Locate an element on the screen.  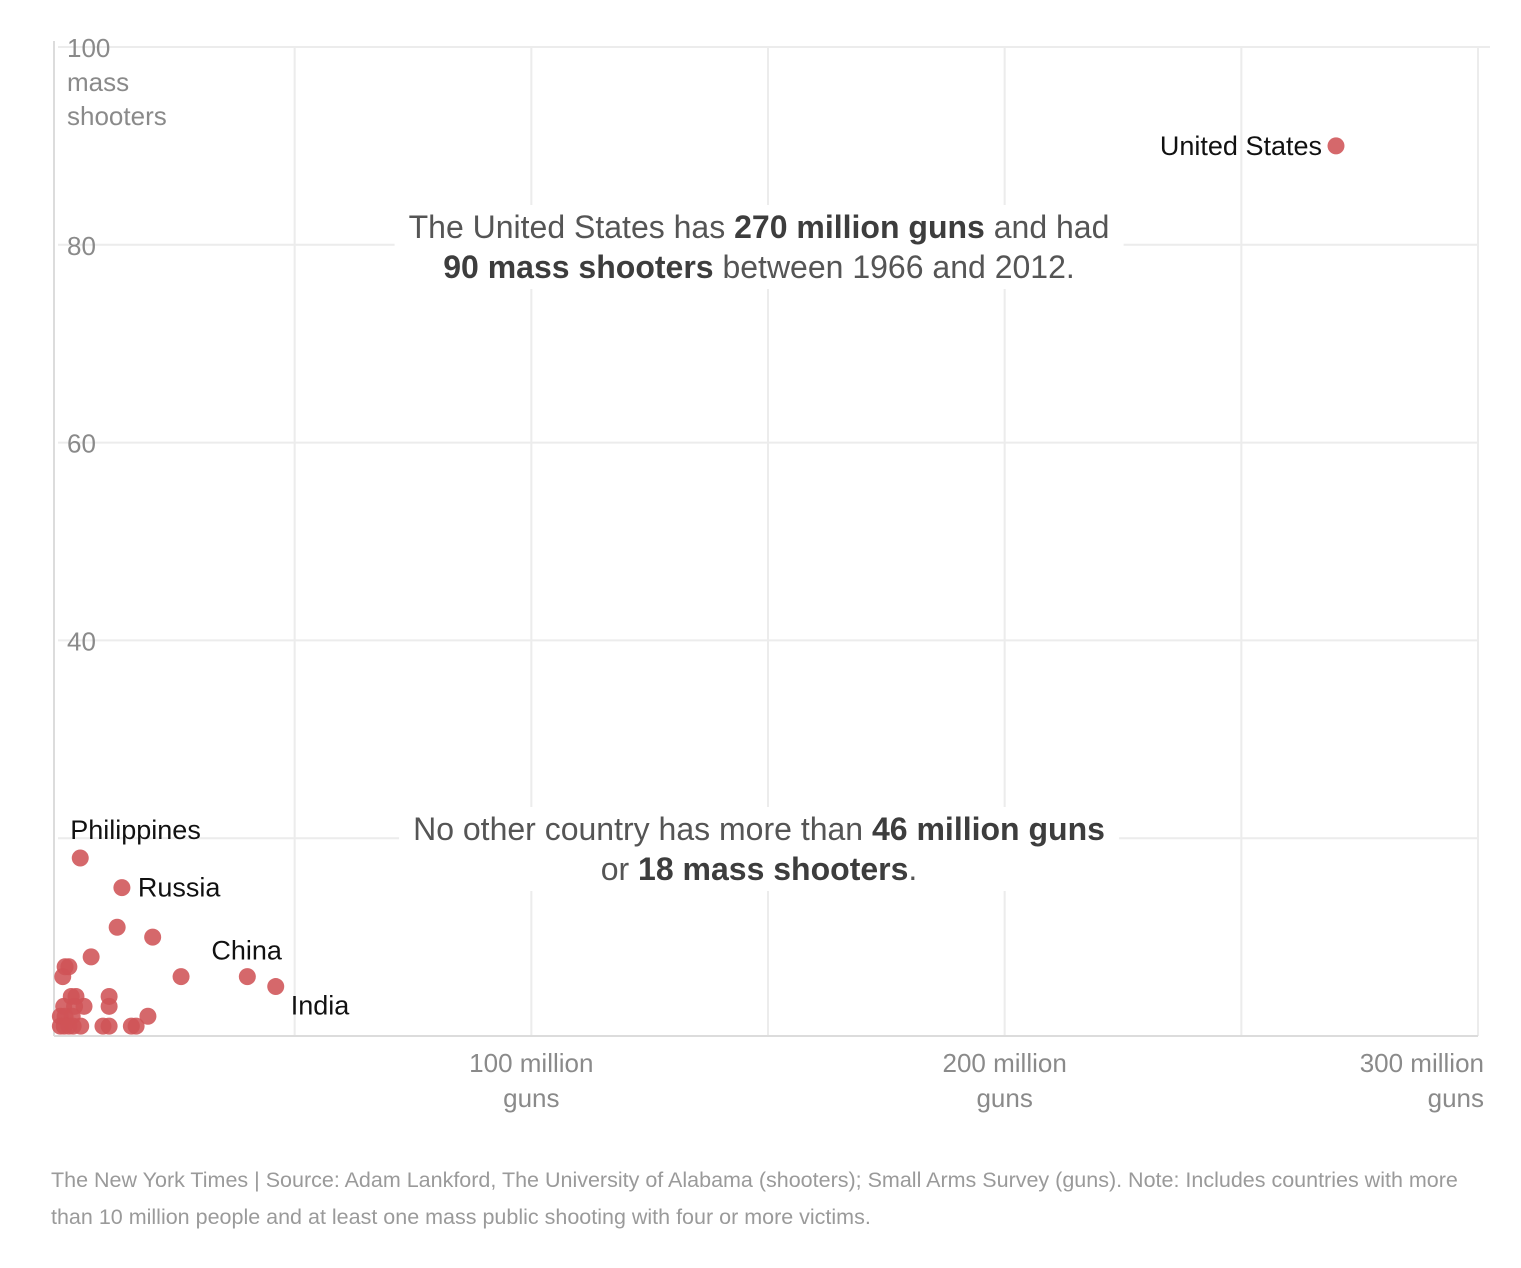
annotation-emphasis: 18 mass shooters is located at coordinates (773, 869).